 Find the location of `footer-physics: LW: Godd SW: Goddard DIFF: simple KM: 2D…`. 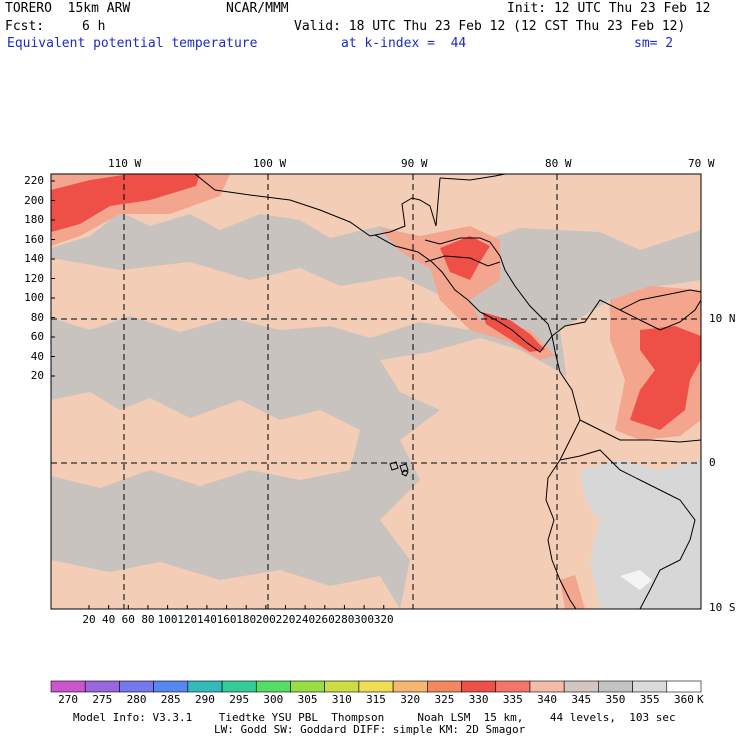

footer-physics: LW: Godd SW: Goddard DIFF: simple KM: 2D… is located at coordinates (370, 729).